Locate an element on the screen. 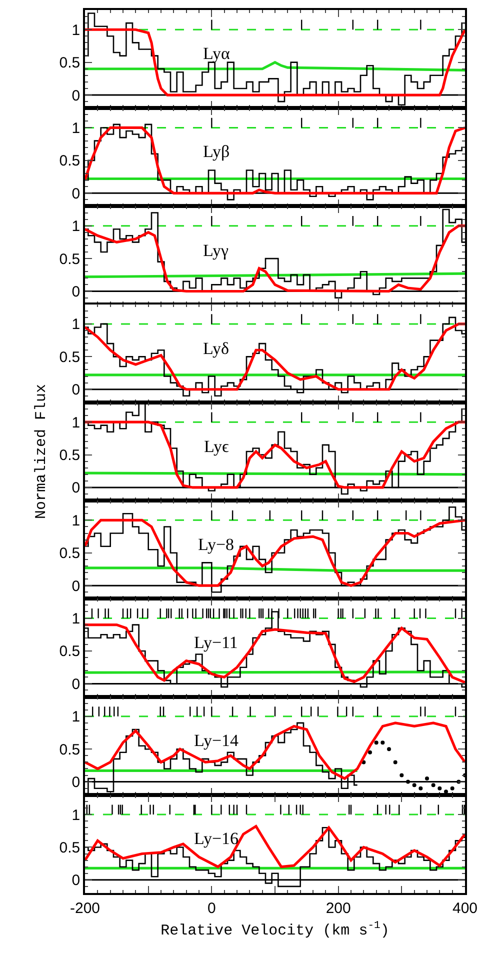 This screenshot has height=956, width=486. annotation: Lyα is located at coordinates (216, 53).